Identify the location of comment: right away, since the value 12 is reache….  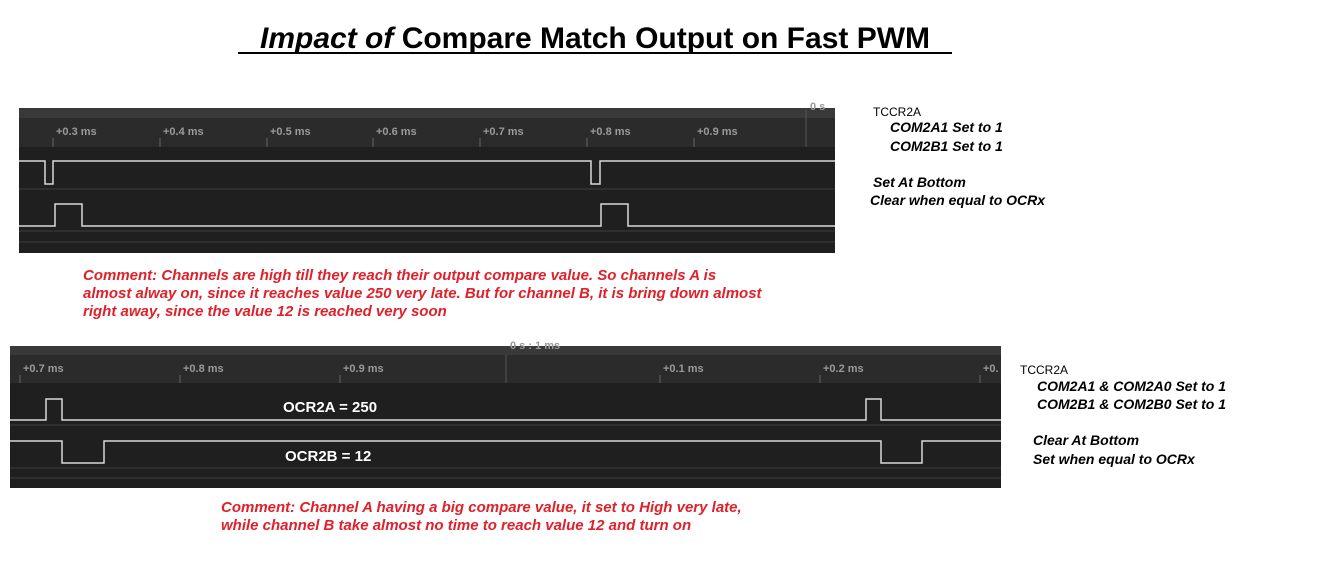
(265, 311).